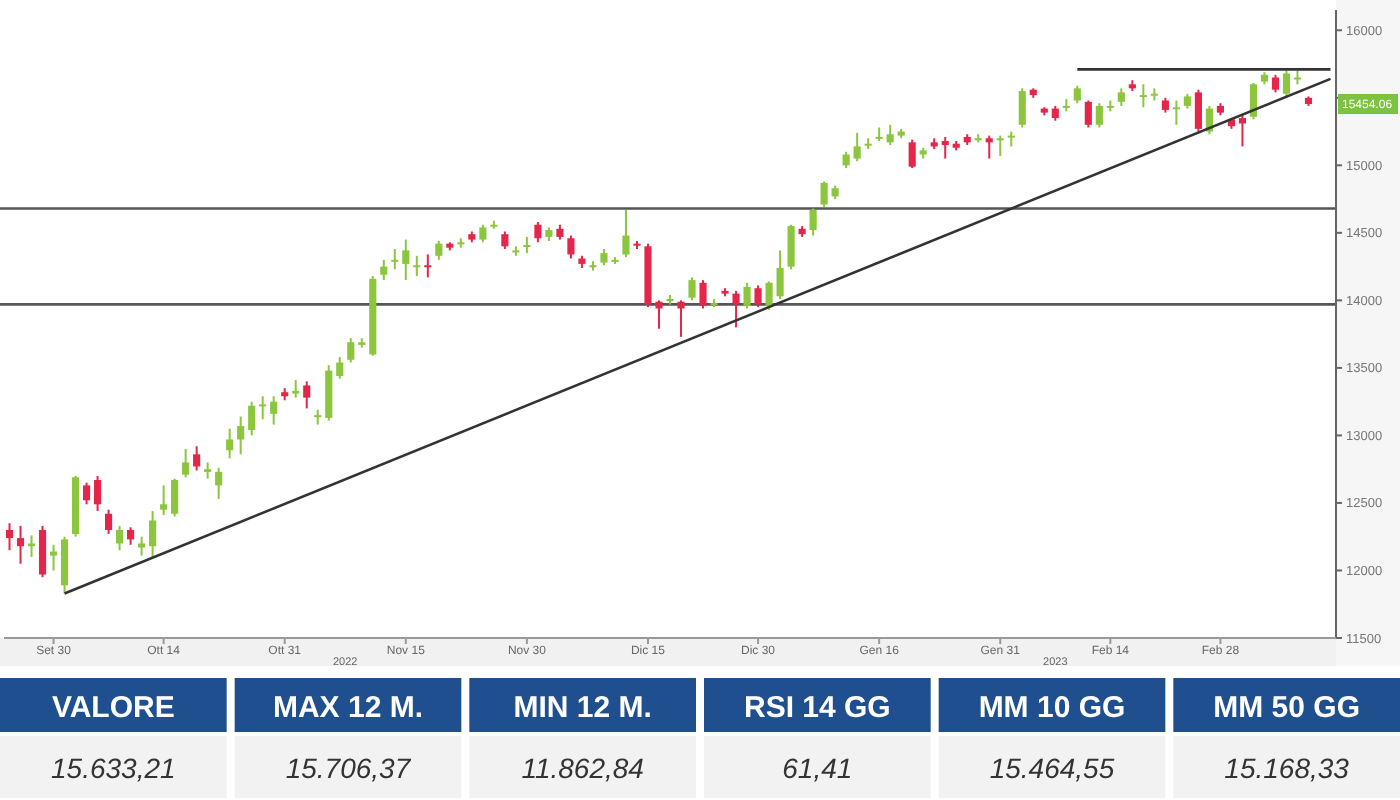 This screenshot has width=1400, height=800. What do you see at coordinates (113, 767) in the screenshot?
I see `text: 15.633,21` at bounding box center [113, 767].